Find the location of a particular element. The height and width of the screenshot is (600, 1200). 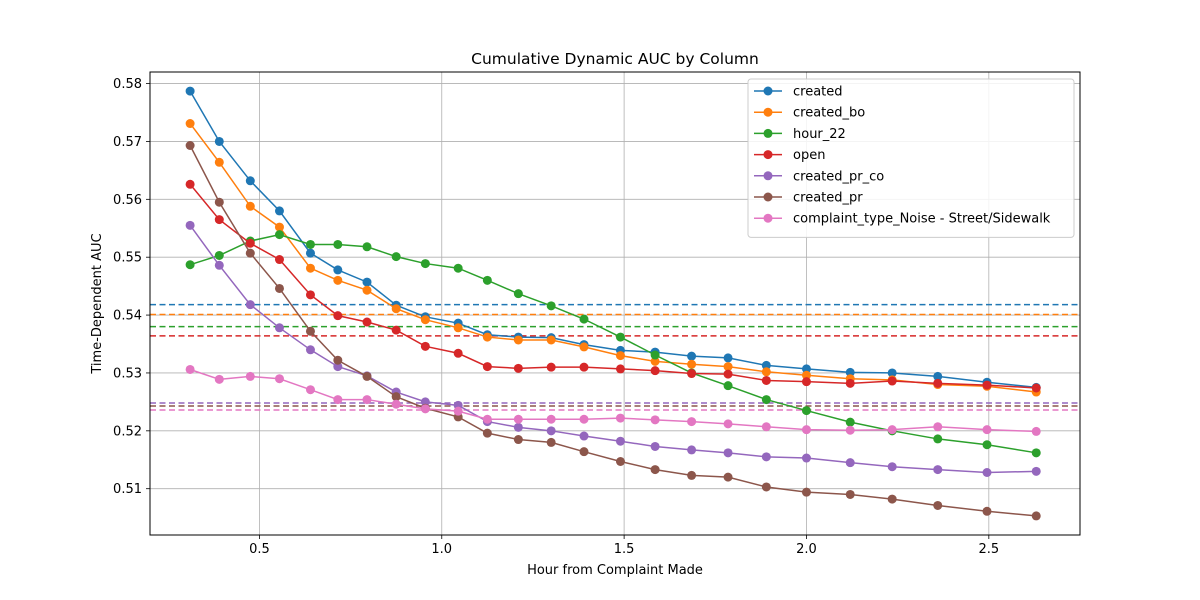

legend-label: complaint_type_Noise - Street/Sidewalk is located at coordinates (922, 219).